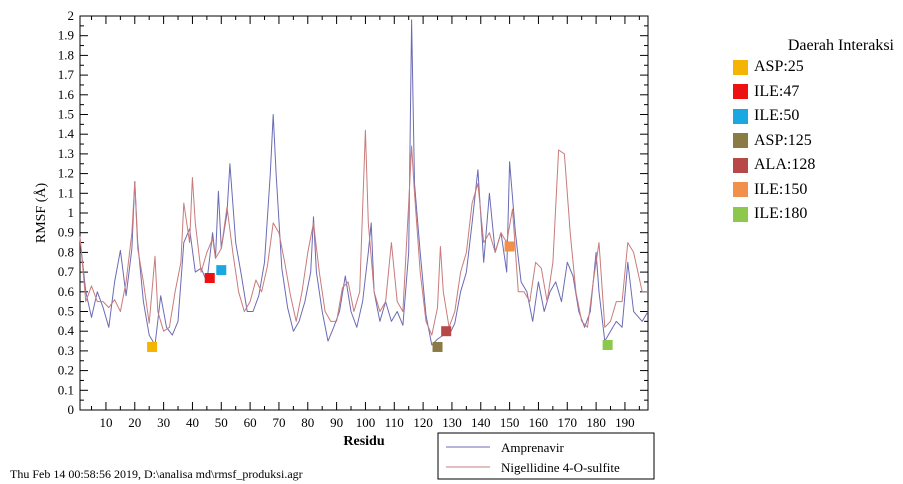  What do you see at coordinates (560, 467) in the screenshot?
I see `legend-label-nigellidine: Nigellidine 4-O-sulfite` at bounding box center [560, 467].